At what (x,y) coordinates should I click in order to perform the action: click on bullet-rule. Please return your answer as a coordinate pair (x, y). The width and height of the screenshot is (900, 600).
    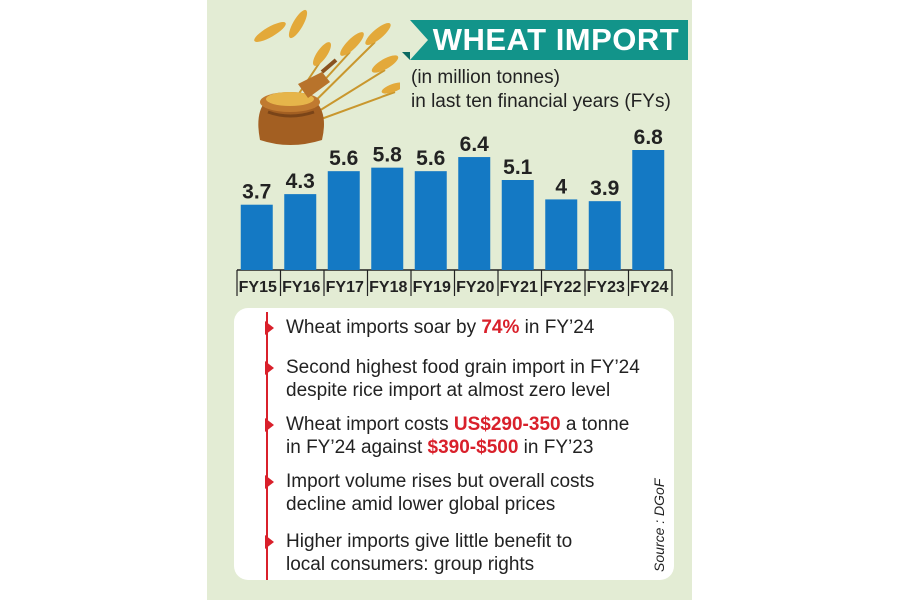
    Looking at the image, I should click on (267, 446).